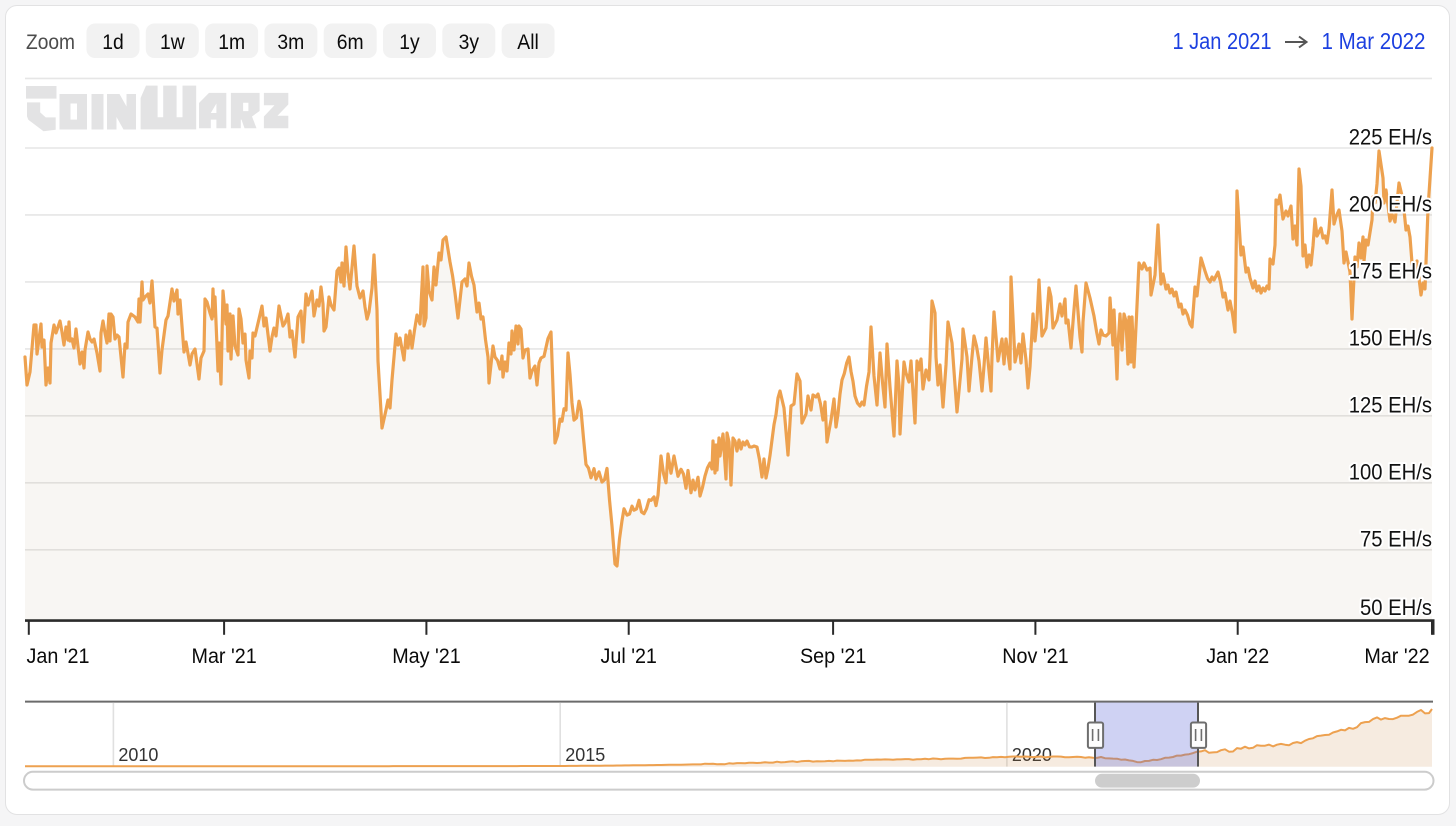 This screenshot has height=826, width=1456. What do you see at coordinates (224, 656) in the screenshot?
I see `svg-text: Mar '21` at bounding box center [224, 656].